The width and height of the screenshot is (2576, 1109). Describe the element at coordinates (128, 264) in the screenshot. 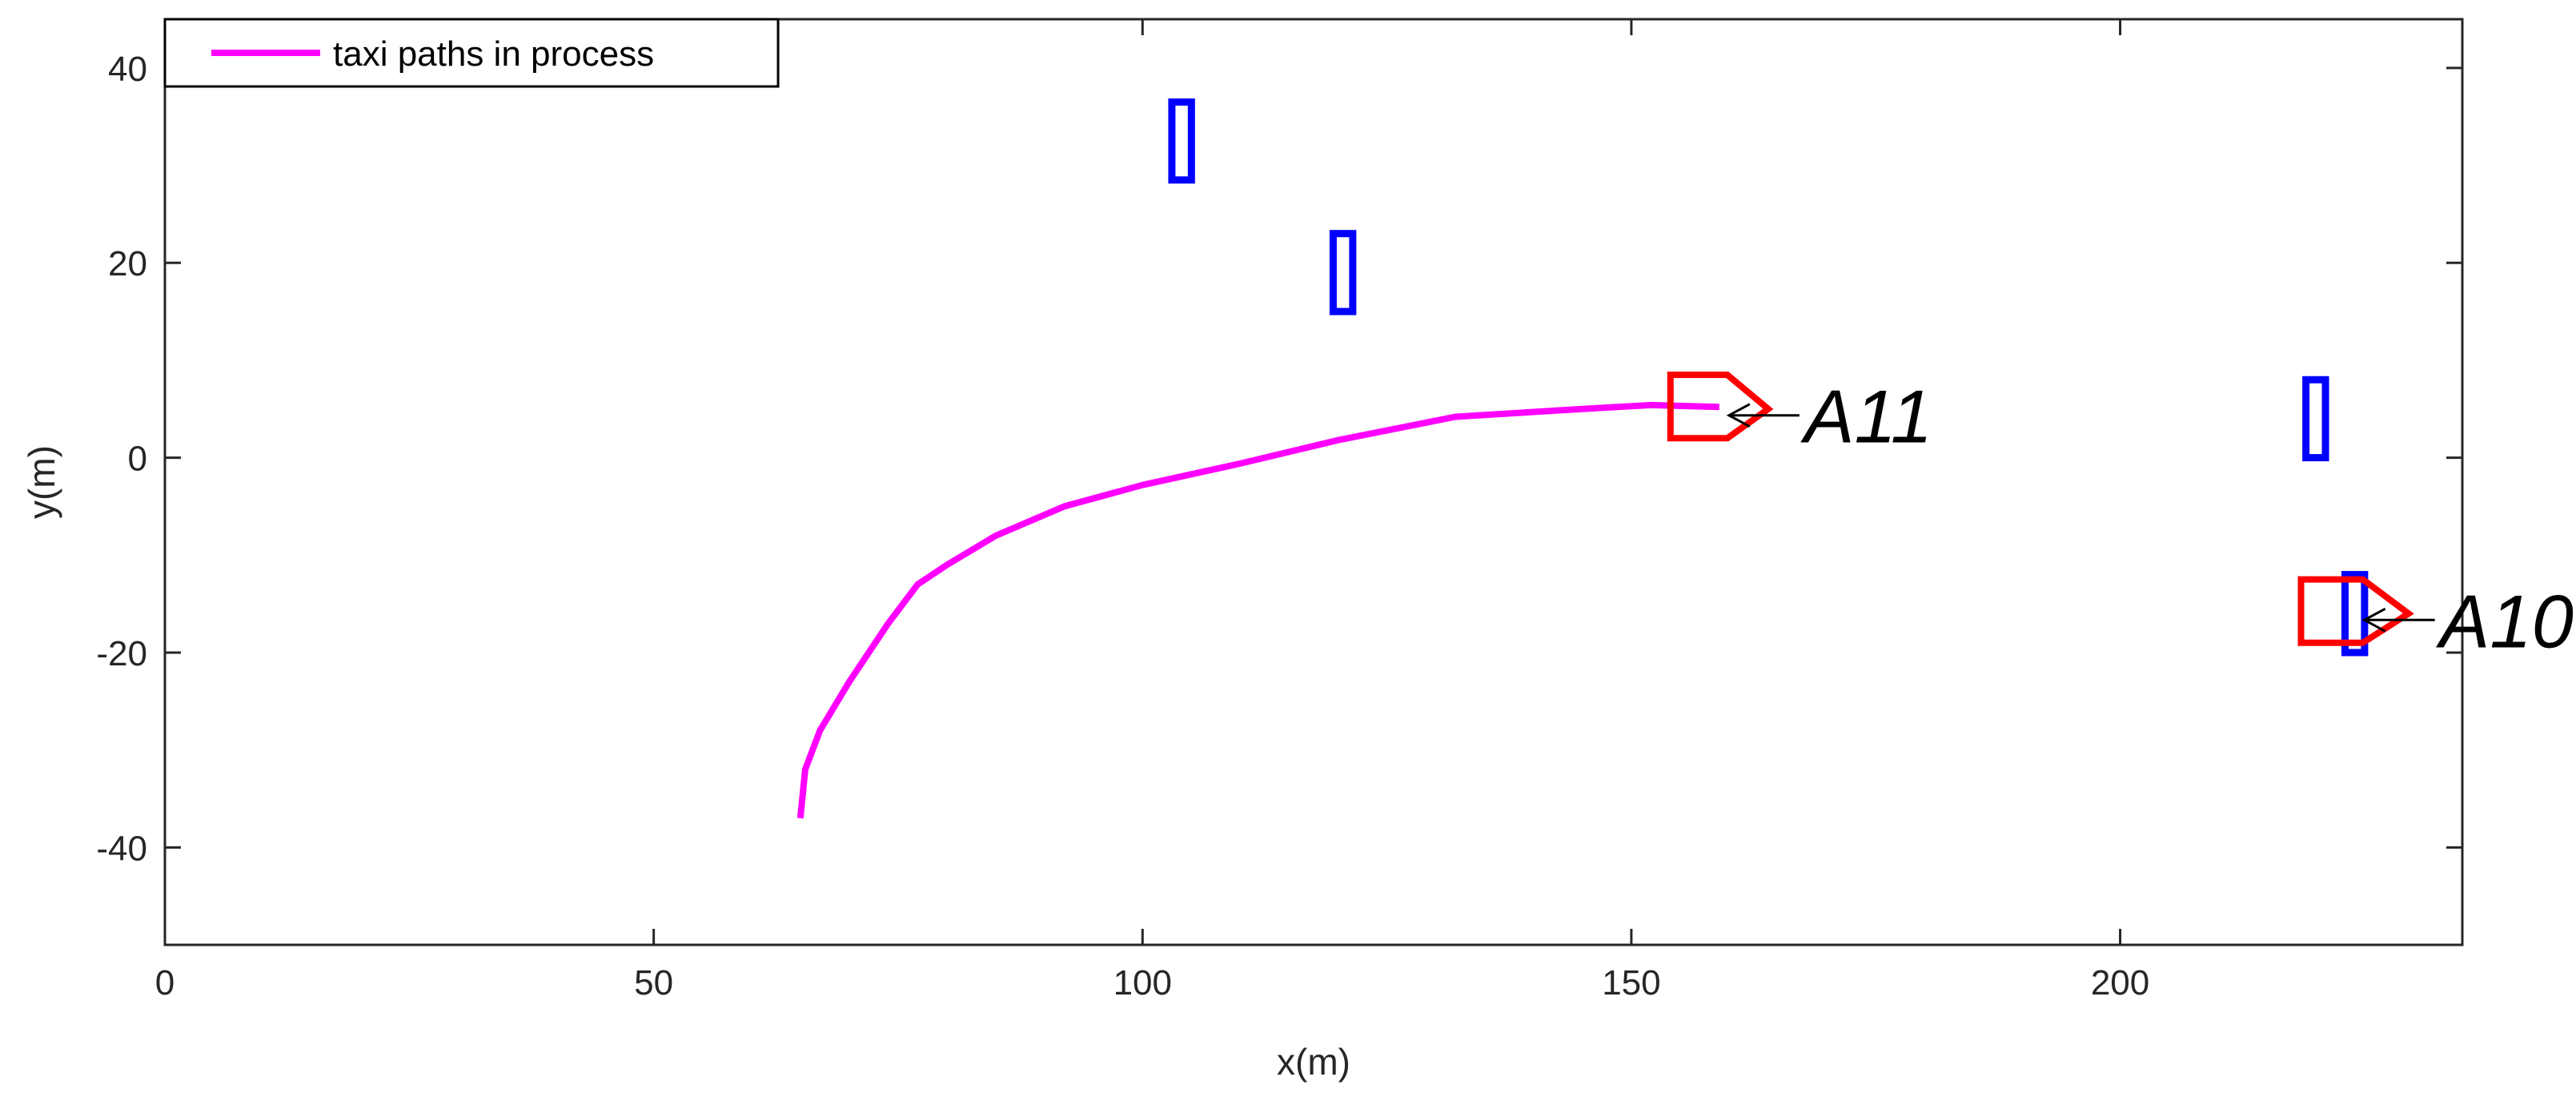

I see `y-tick-label: 20` at that location.